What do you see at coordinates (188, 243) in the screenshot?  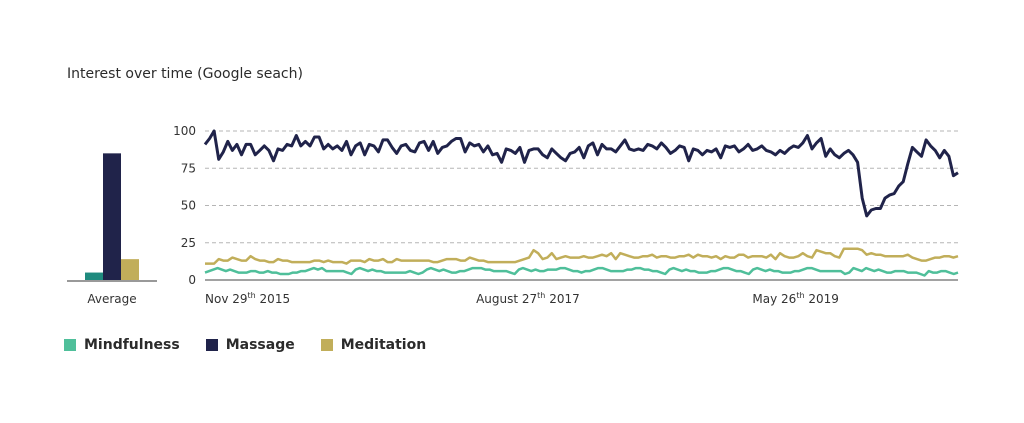 I see `y-tick-label: 25` at bounding box center [188, 243].